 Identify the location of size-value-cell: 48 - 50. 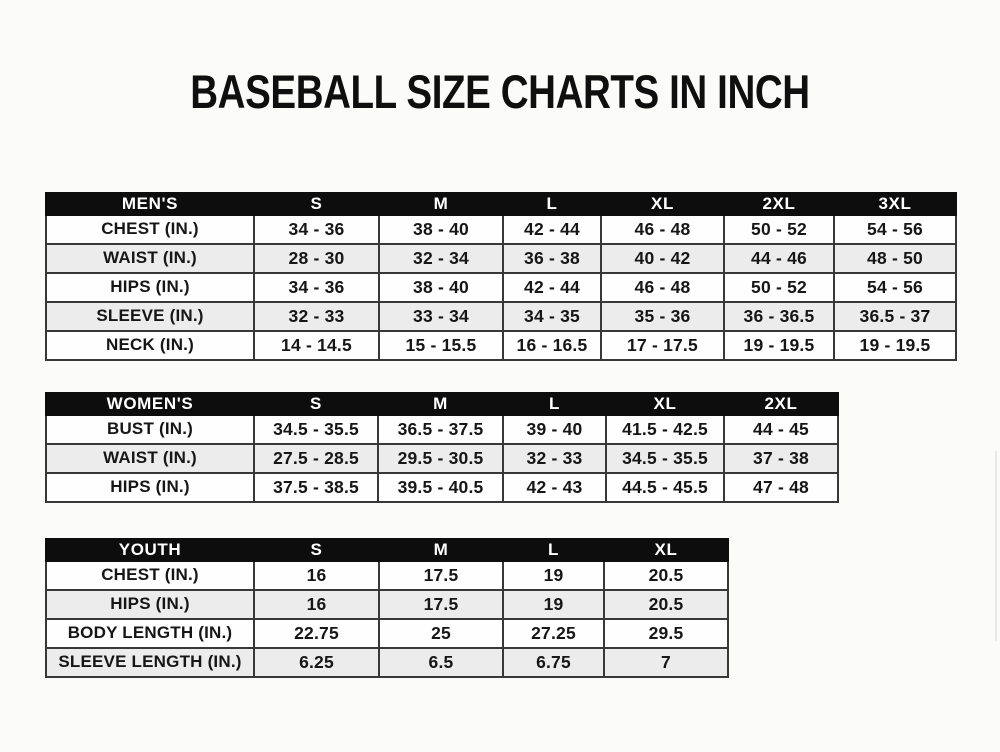
(895, 258).